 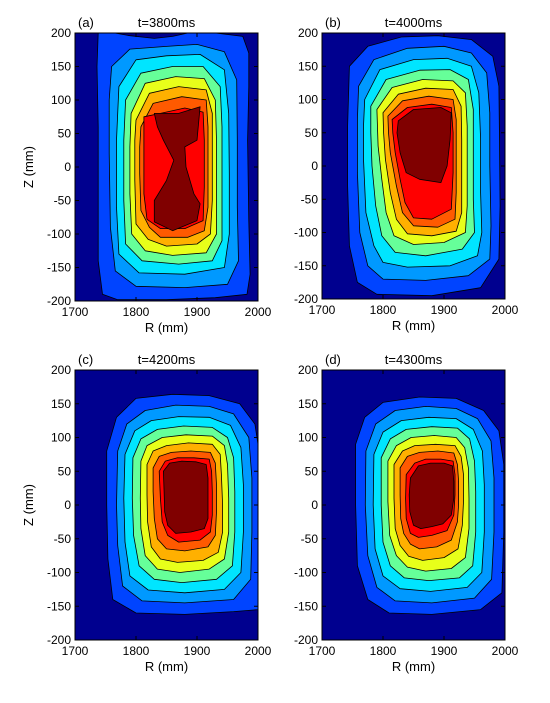 I want to click on panel-1-x-tick-label-1: 1800, so click(x=136, y=312).